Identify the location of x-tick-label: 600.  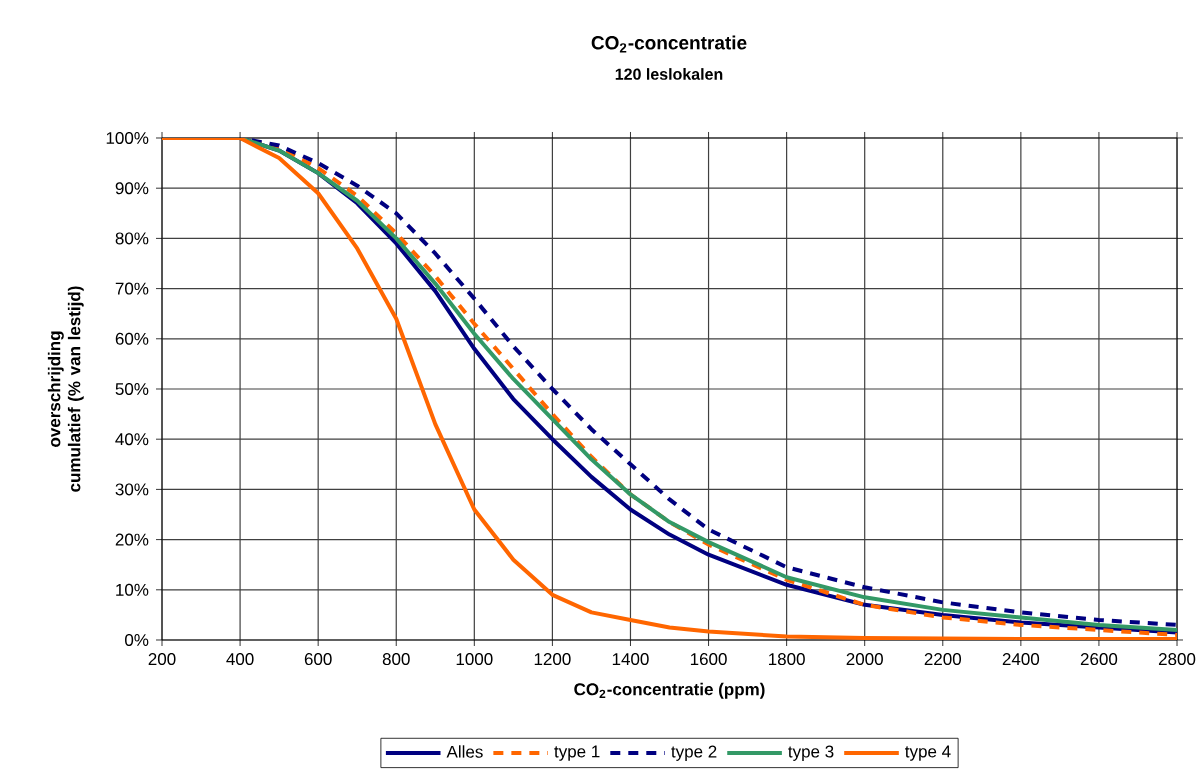
(318, 659).